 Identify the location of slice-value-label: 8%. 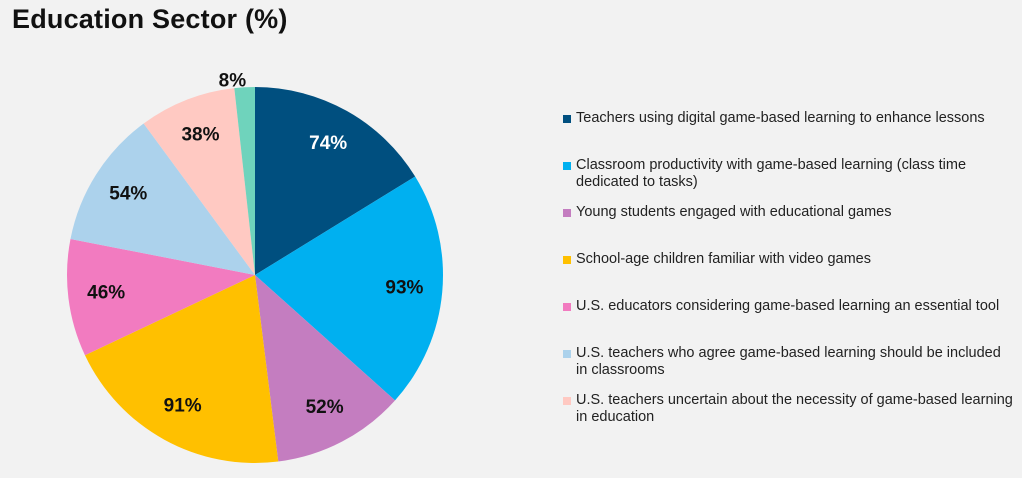
(233, 80).